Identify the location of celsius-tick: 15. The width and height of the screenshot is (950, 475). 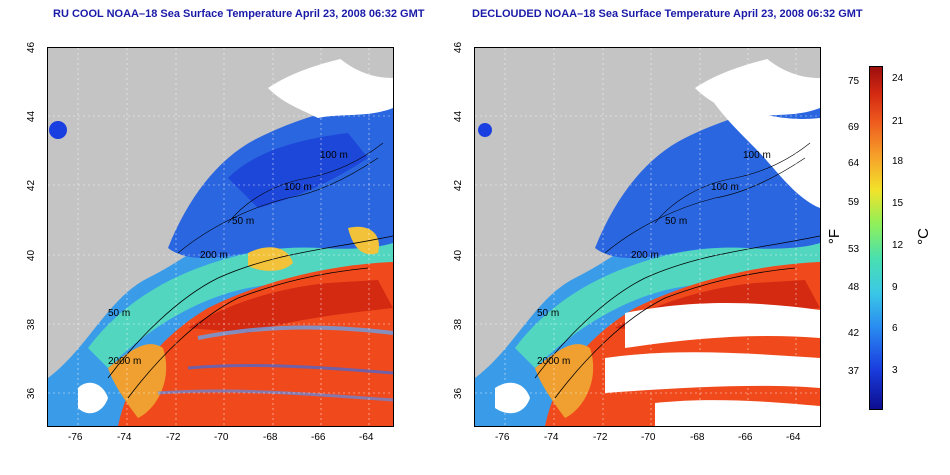
(898, 203).